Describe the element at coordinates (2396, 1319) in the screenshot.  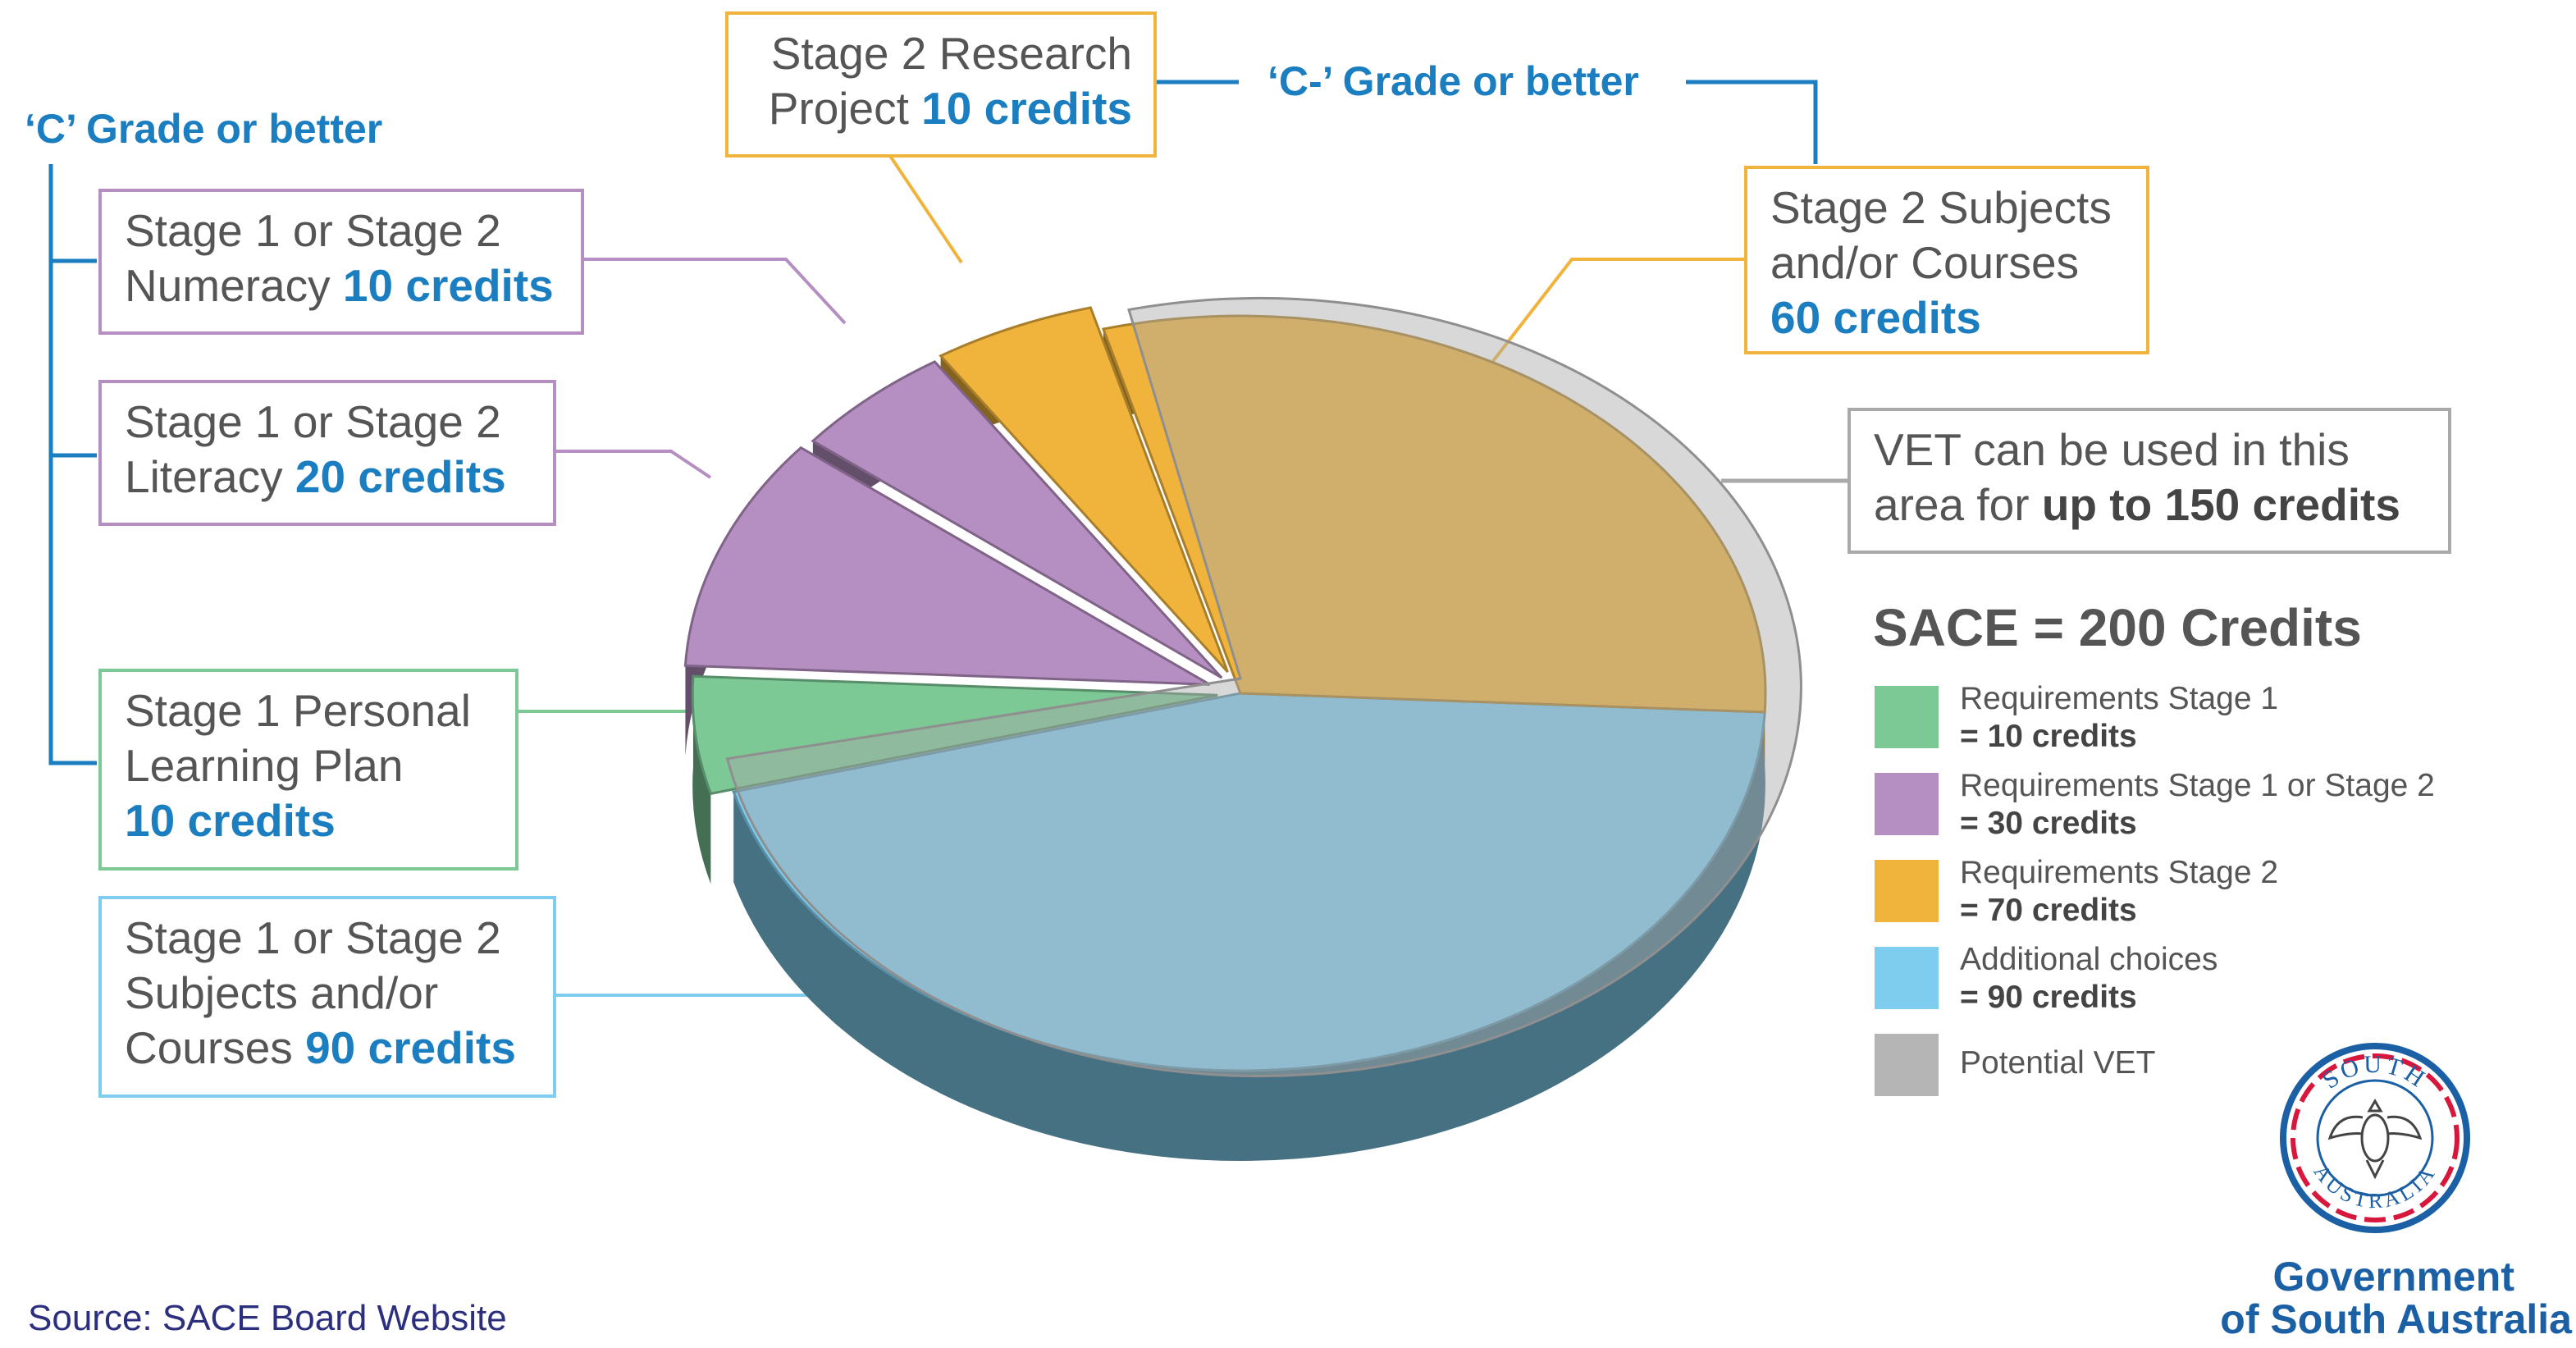
I see `gov-line2: of South Australia` at that location.